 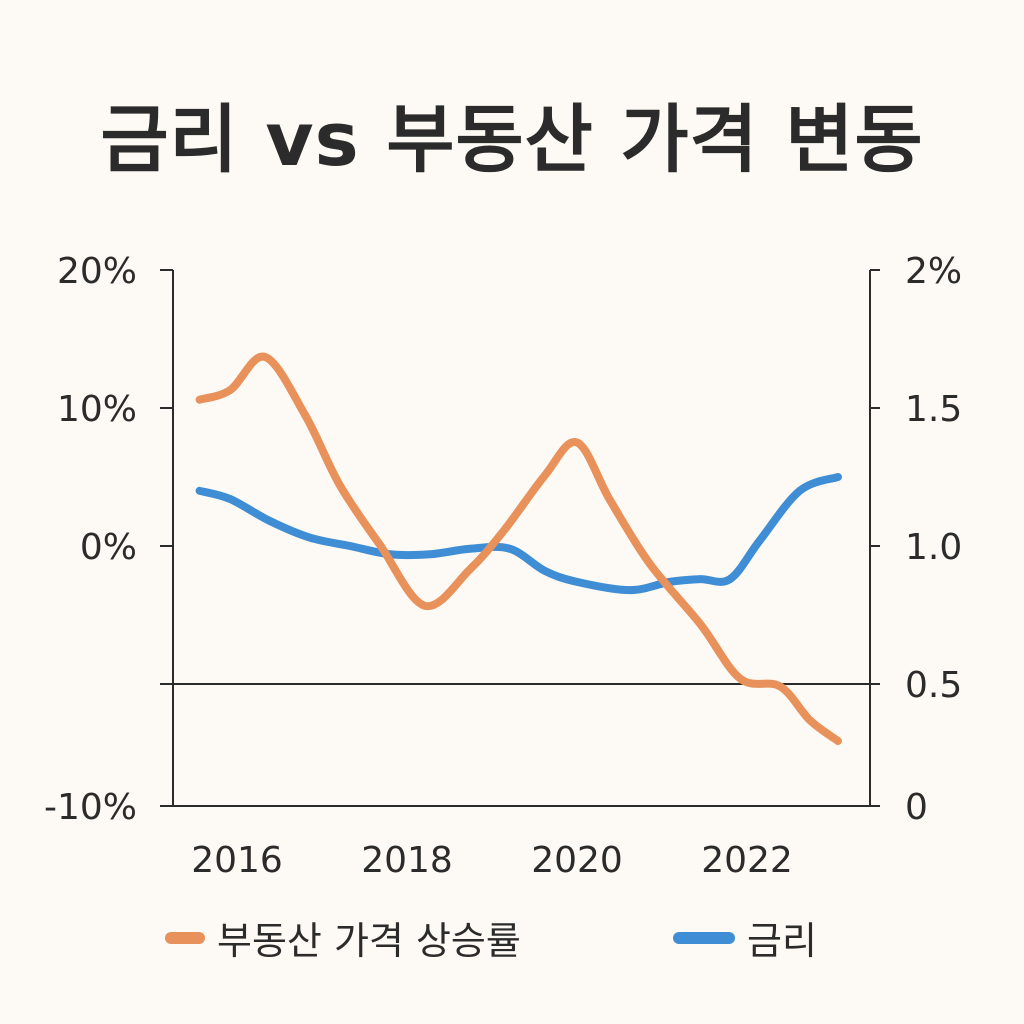 What do you see at coordinates (97, 271) in the screenshot?
I see `left-tick-label: 20%` at bounding box center [97, 271].